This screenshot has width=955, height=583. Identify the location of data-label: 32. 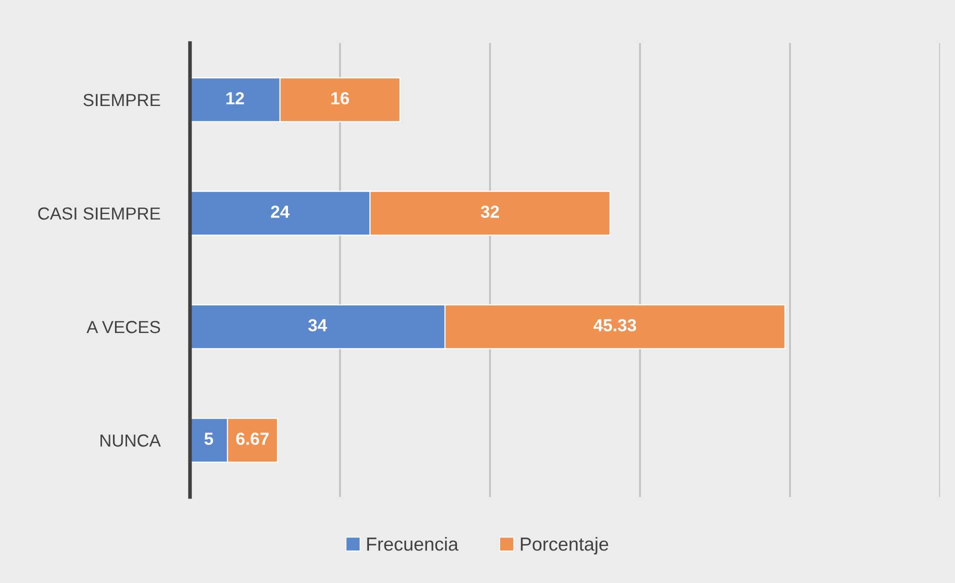
(489, 212).